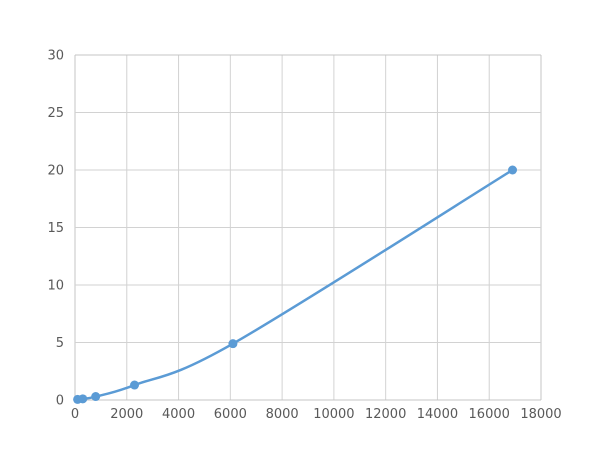  I want to click on y-tick-label: 20, so click(55, 171).